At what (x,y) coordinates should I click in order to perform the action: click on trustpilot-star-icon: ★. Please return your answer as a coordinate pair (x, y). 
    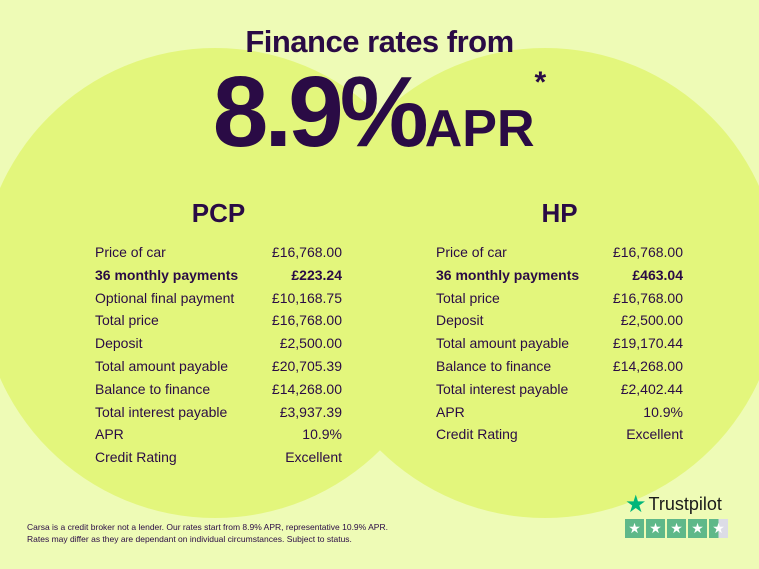
    Looking at the image, I should click on (636, 504).